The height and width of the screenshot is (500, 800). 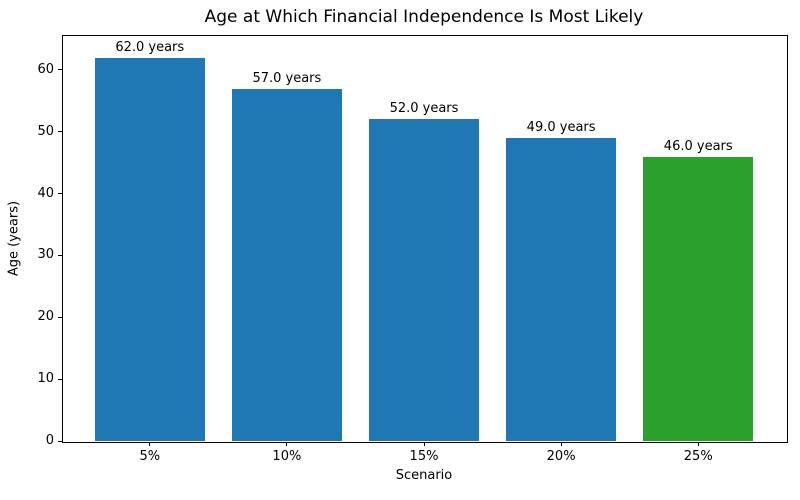 I want to click on bar-5%, so click(x=149, y=249).